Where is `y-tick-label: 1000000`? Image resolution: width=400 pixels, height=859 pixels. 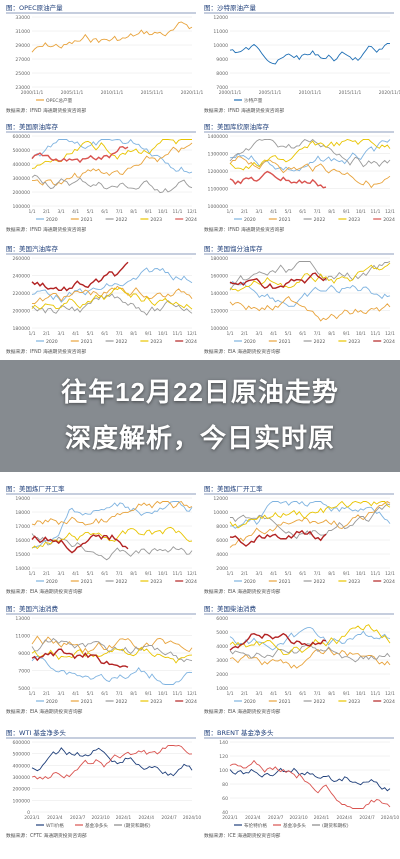 y-tick-label: 1000000 is located at coordinates (218, 207).